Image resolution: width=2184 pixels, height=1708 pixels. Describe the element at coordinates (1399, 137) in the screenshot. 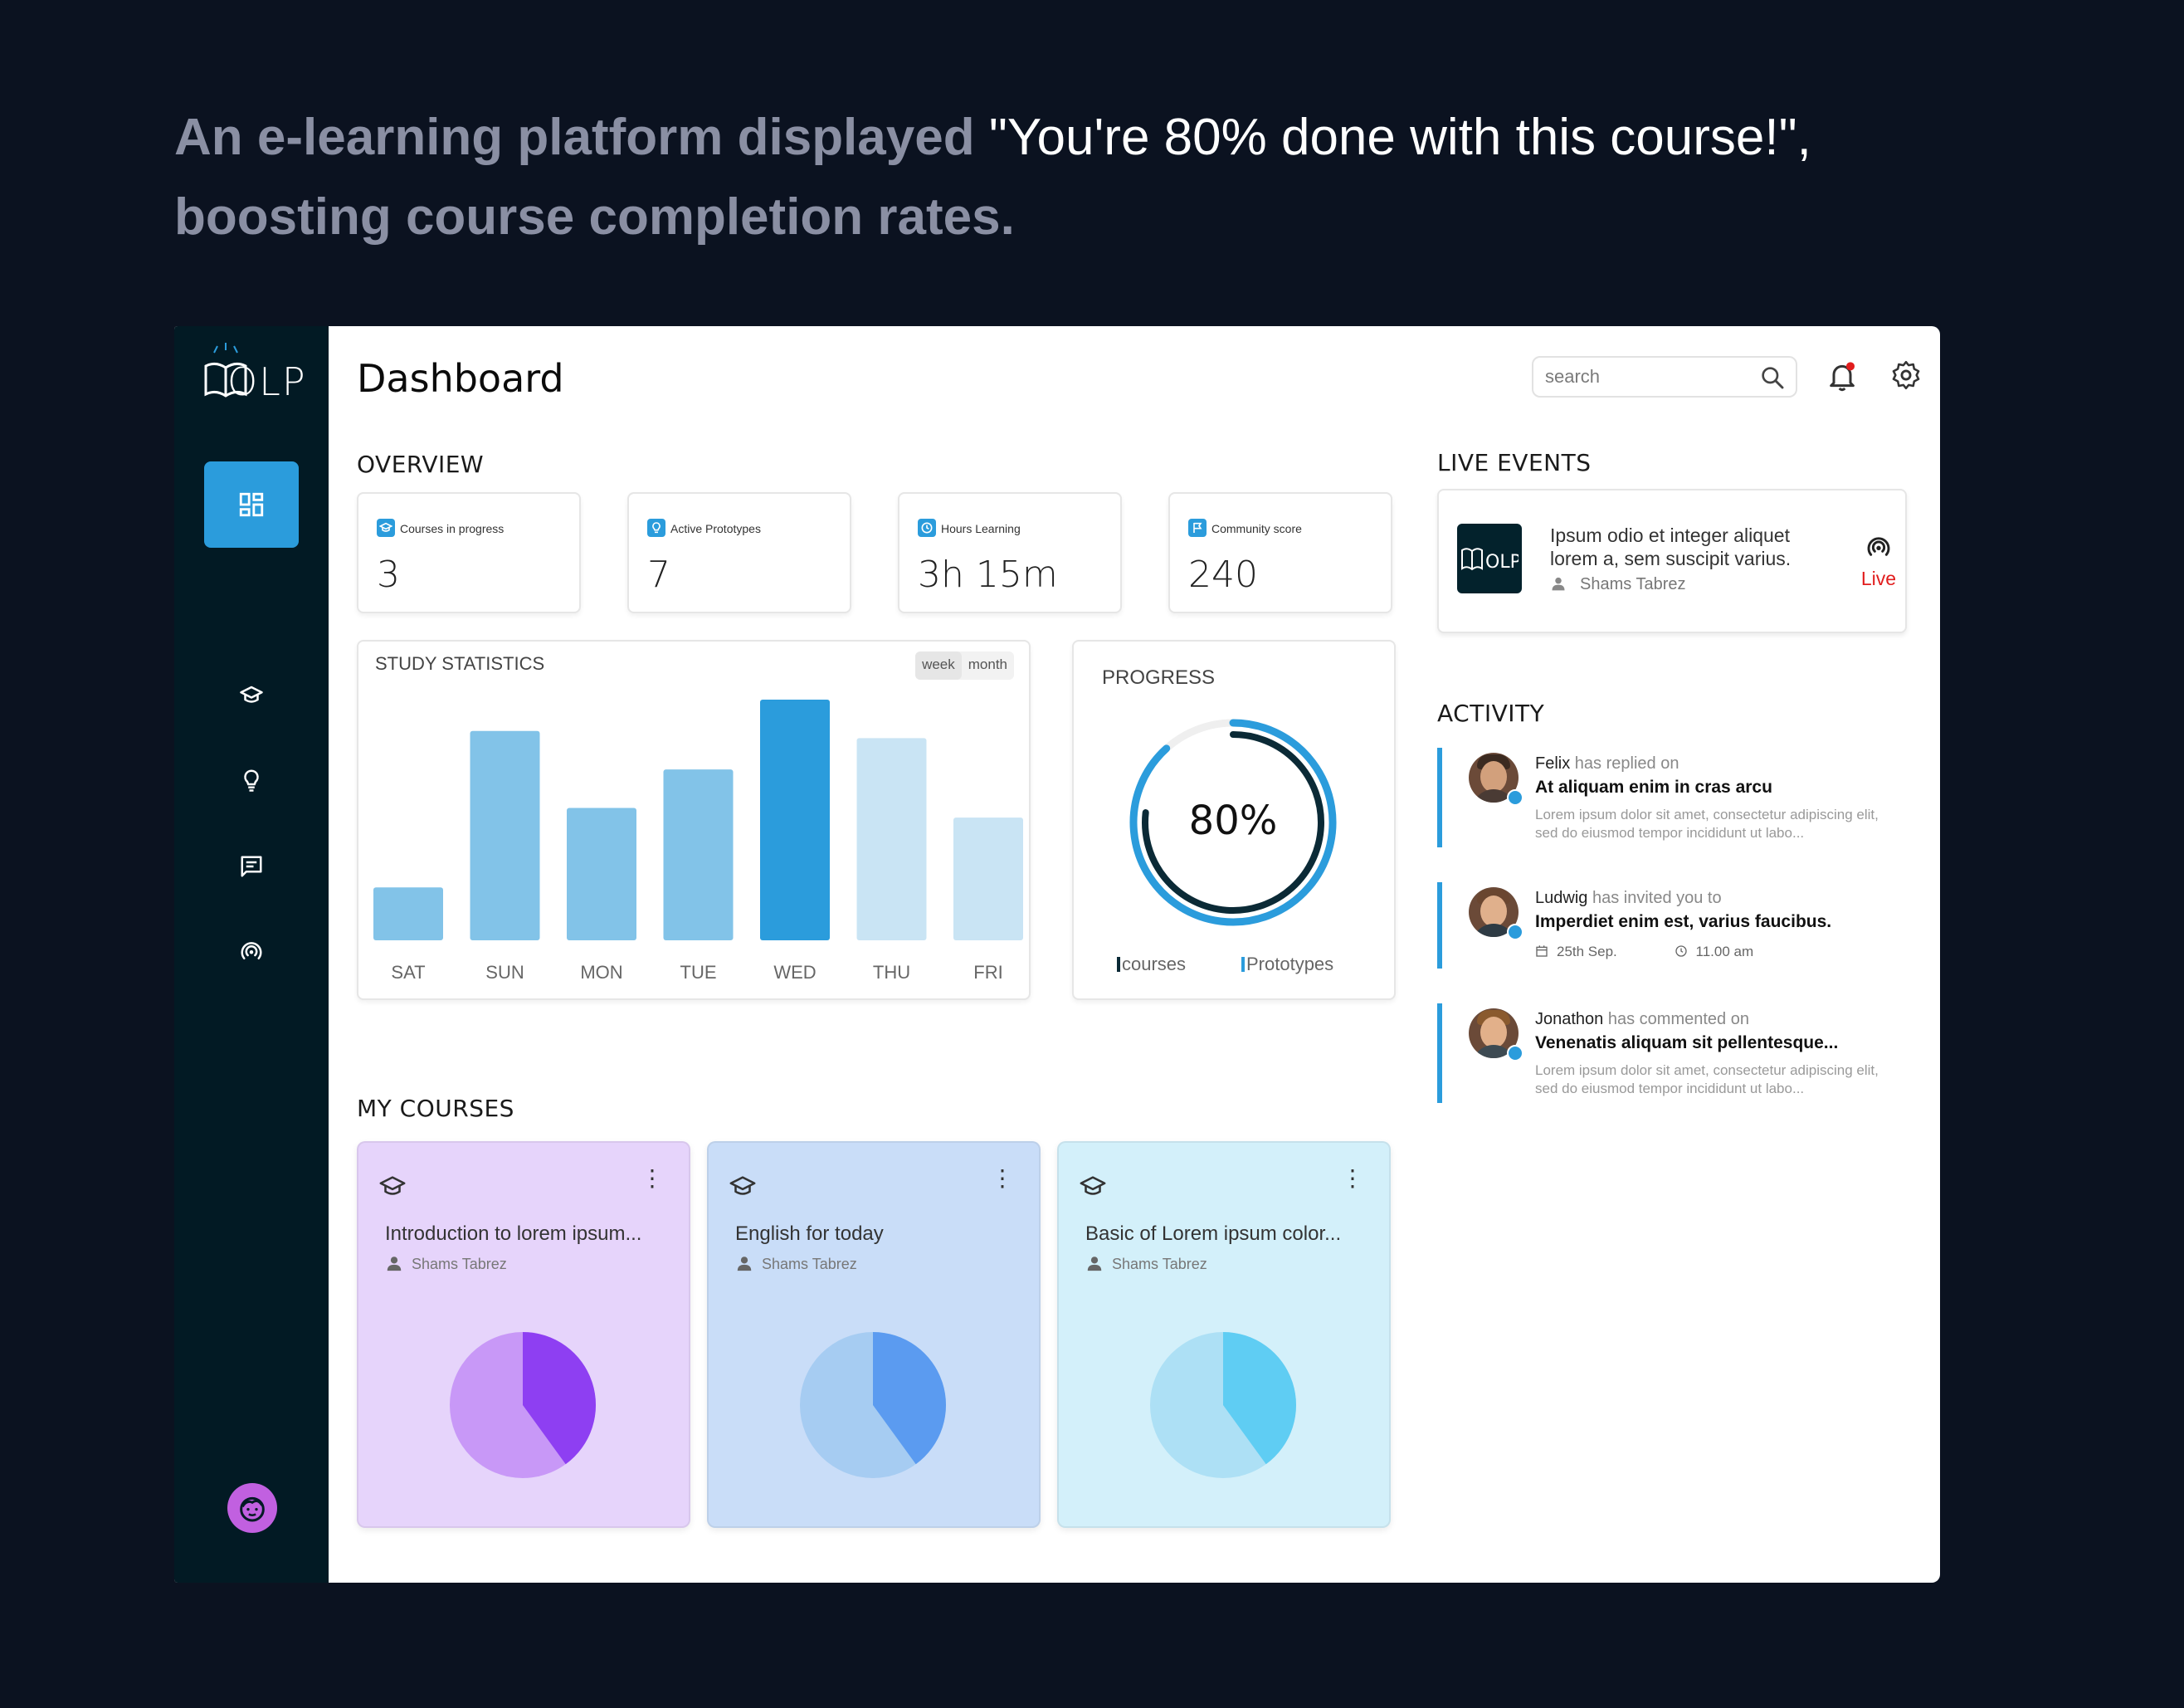

I see `headline-highlight: "You're 80% done with this course!",` at that location.